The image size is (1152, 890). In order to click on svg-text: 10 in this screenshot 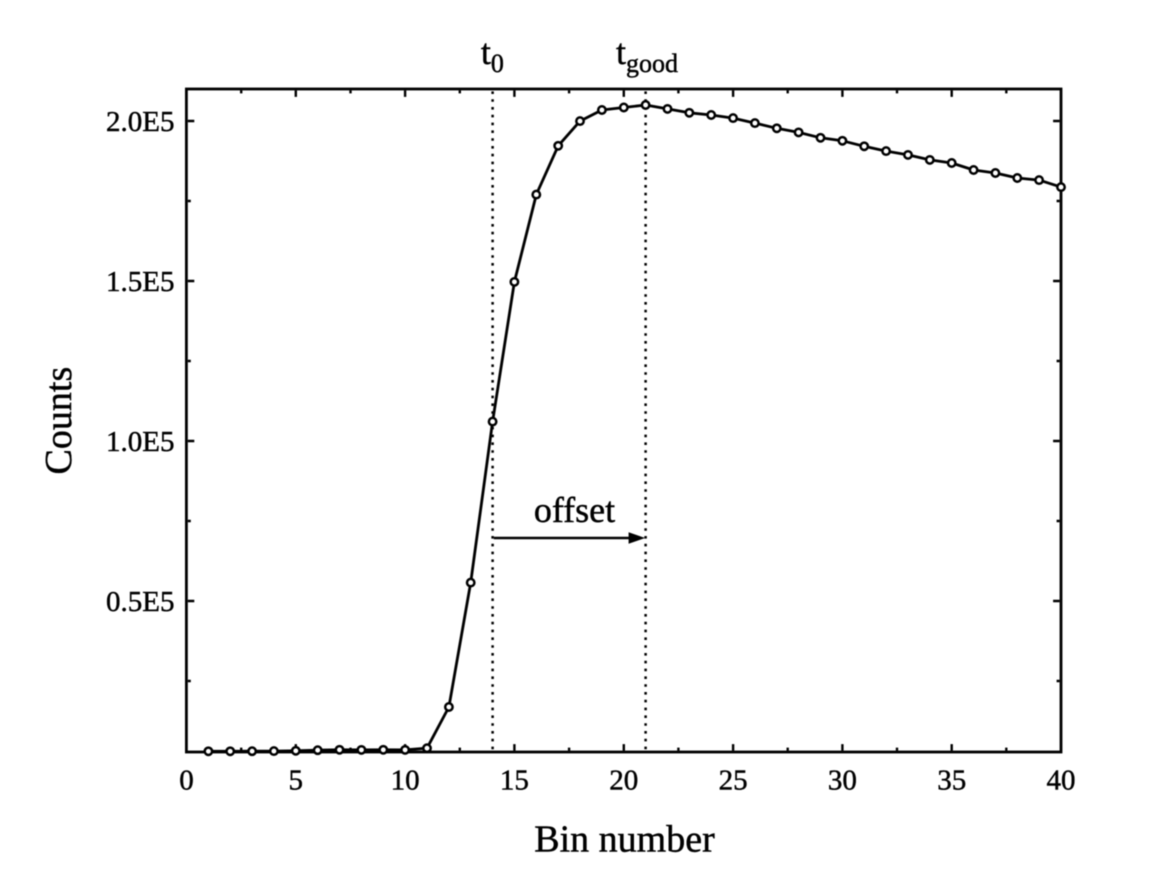, I will do `click(405, 781)`.